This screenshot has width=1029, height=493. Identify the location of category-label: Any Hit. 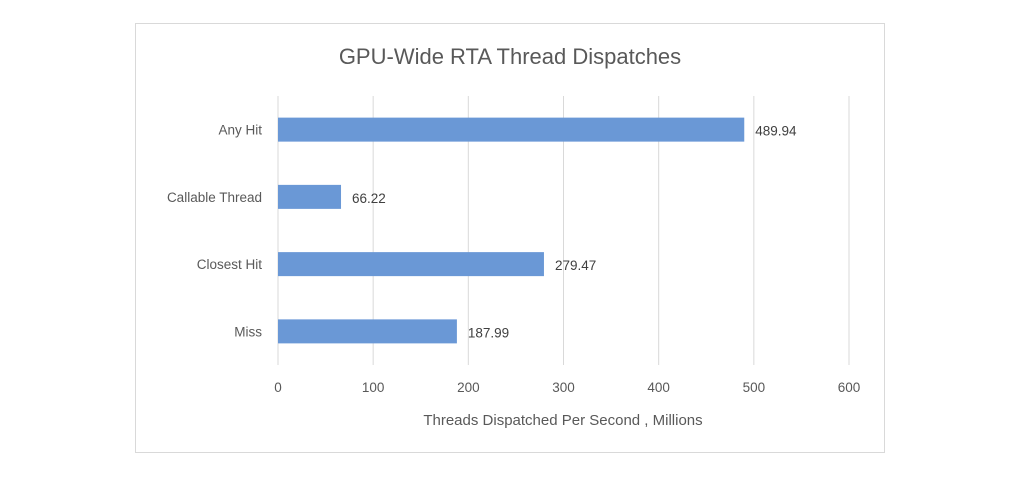
(240, 130).